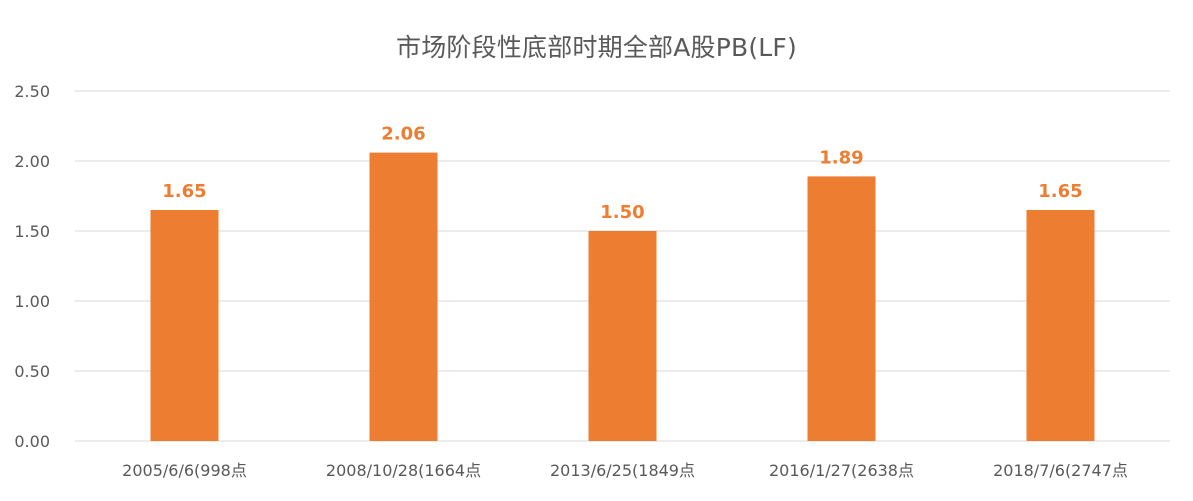 Image resolution: width=1193 pixels, height=501 pixels. What do you see at coordinates (32, 231) in the screenshot?
I see `y-tick-label: 1.50` at bounding box center [32, 231].